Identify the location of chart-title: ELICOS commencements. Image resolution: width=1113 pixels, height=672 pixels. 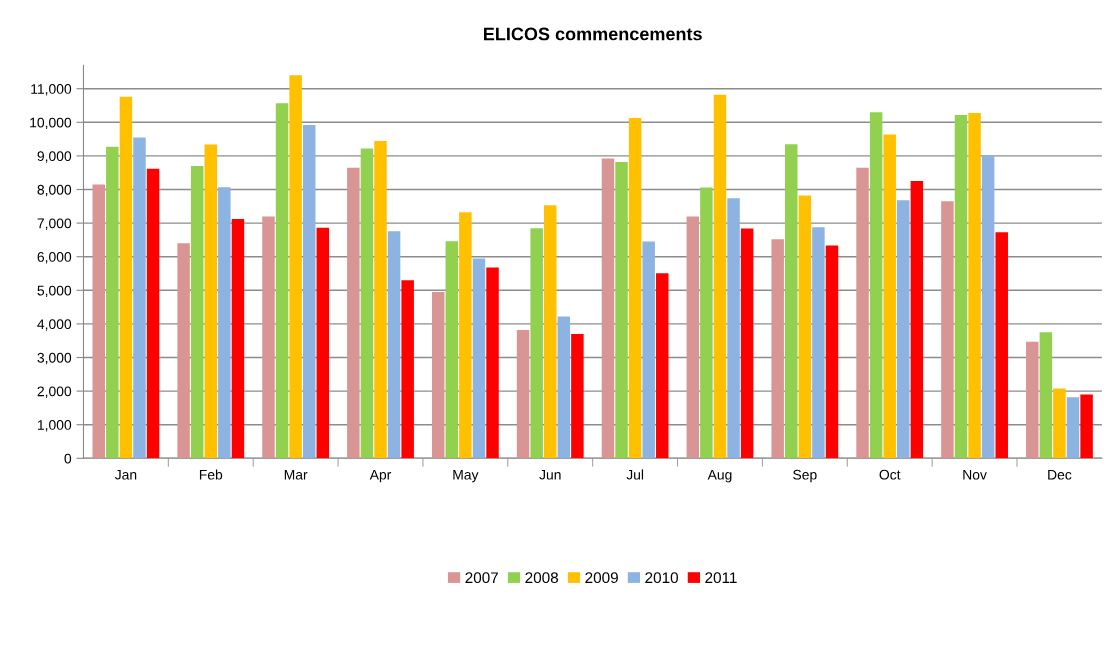
(593, 34).